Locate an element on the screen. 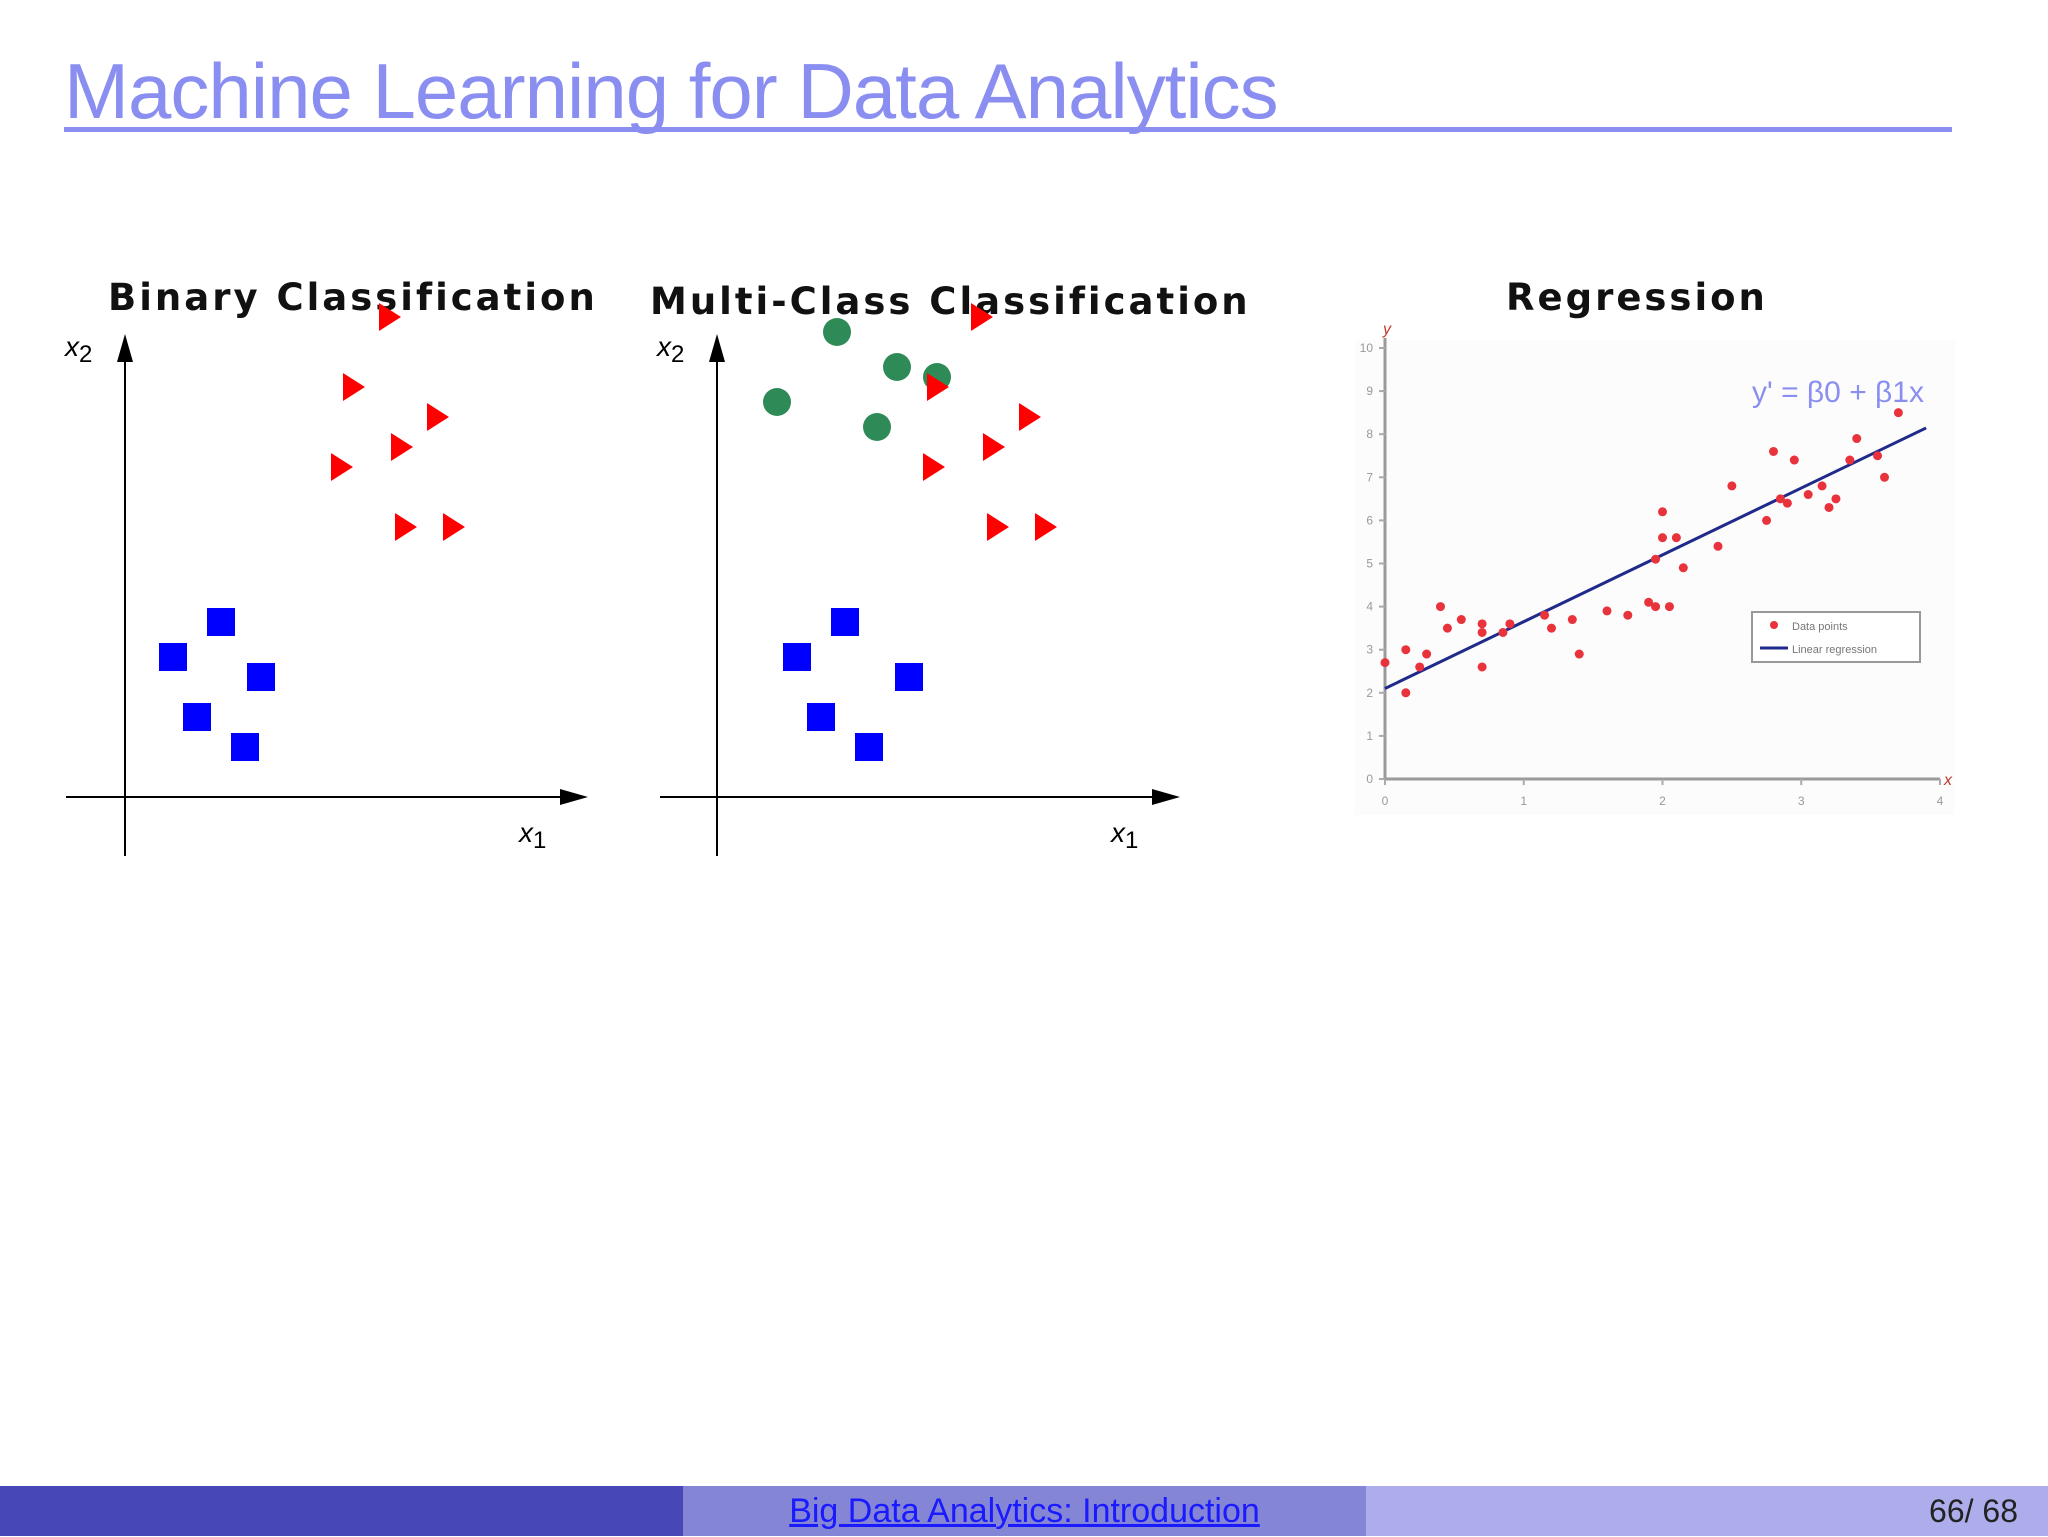 This screenshot has height=1537, width=2048. regression-x-tick-label: 4 is located at coordinates (1940, 801).